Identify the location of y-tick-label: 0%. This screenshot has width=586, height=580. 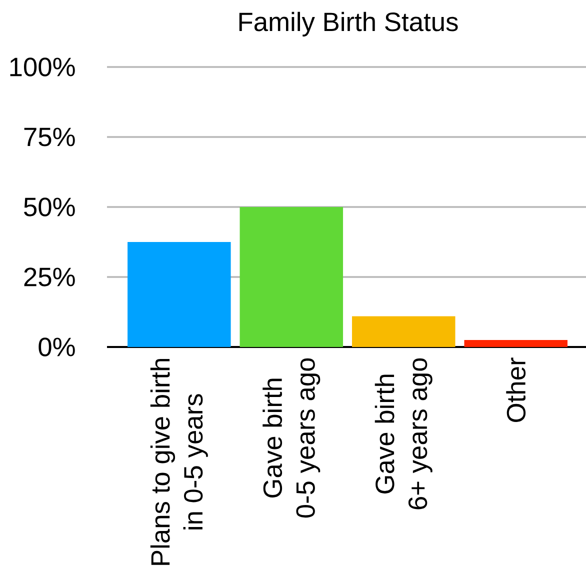
(56, 347).